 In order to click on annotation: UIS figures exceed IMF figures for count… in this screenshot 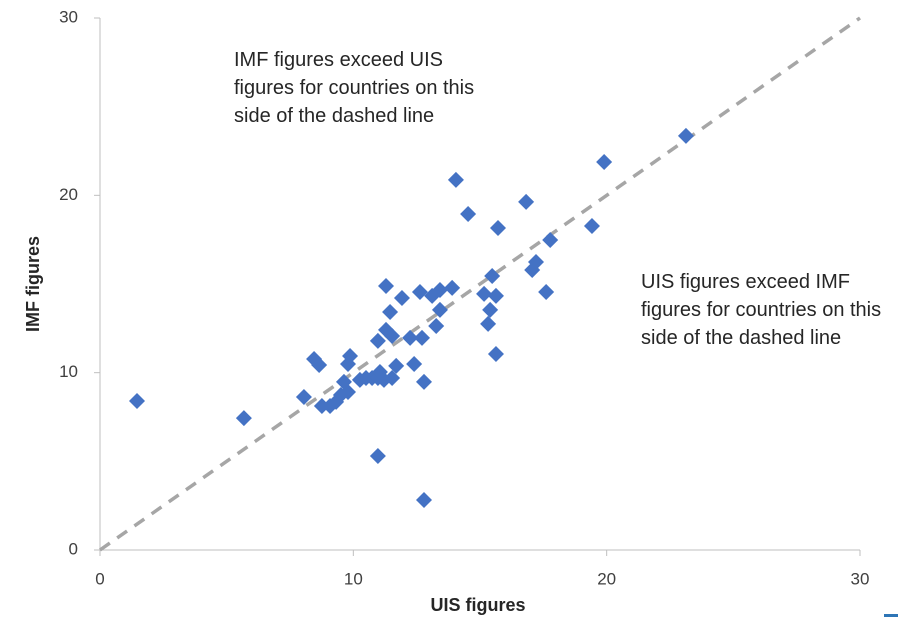, I will do `click(761, 310)`.